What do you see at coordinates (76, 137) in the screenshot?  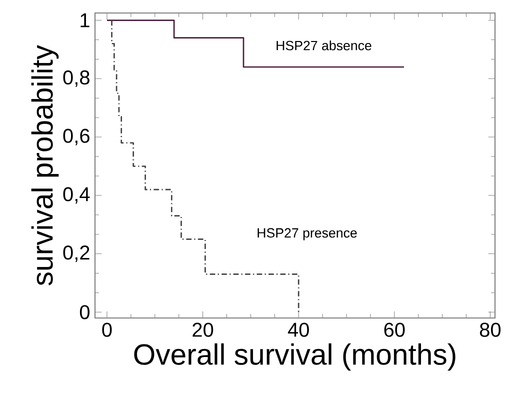 I see `y-tick-label: 0,6` at bounding box center [76, 137].